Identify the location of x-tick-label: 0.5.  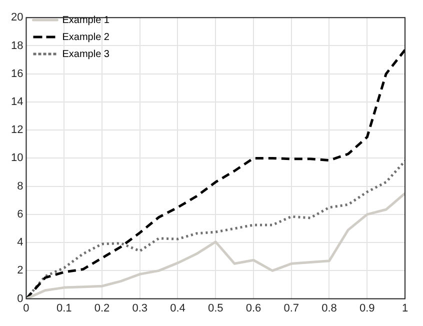
(216, 308).